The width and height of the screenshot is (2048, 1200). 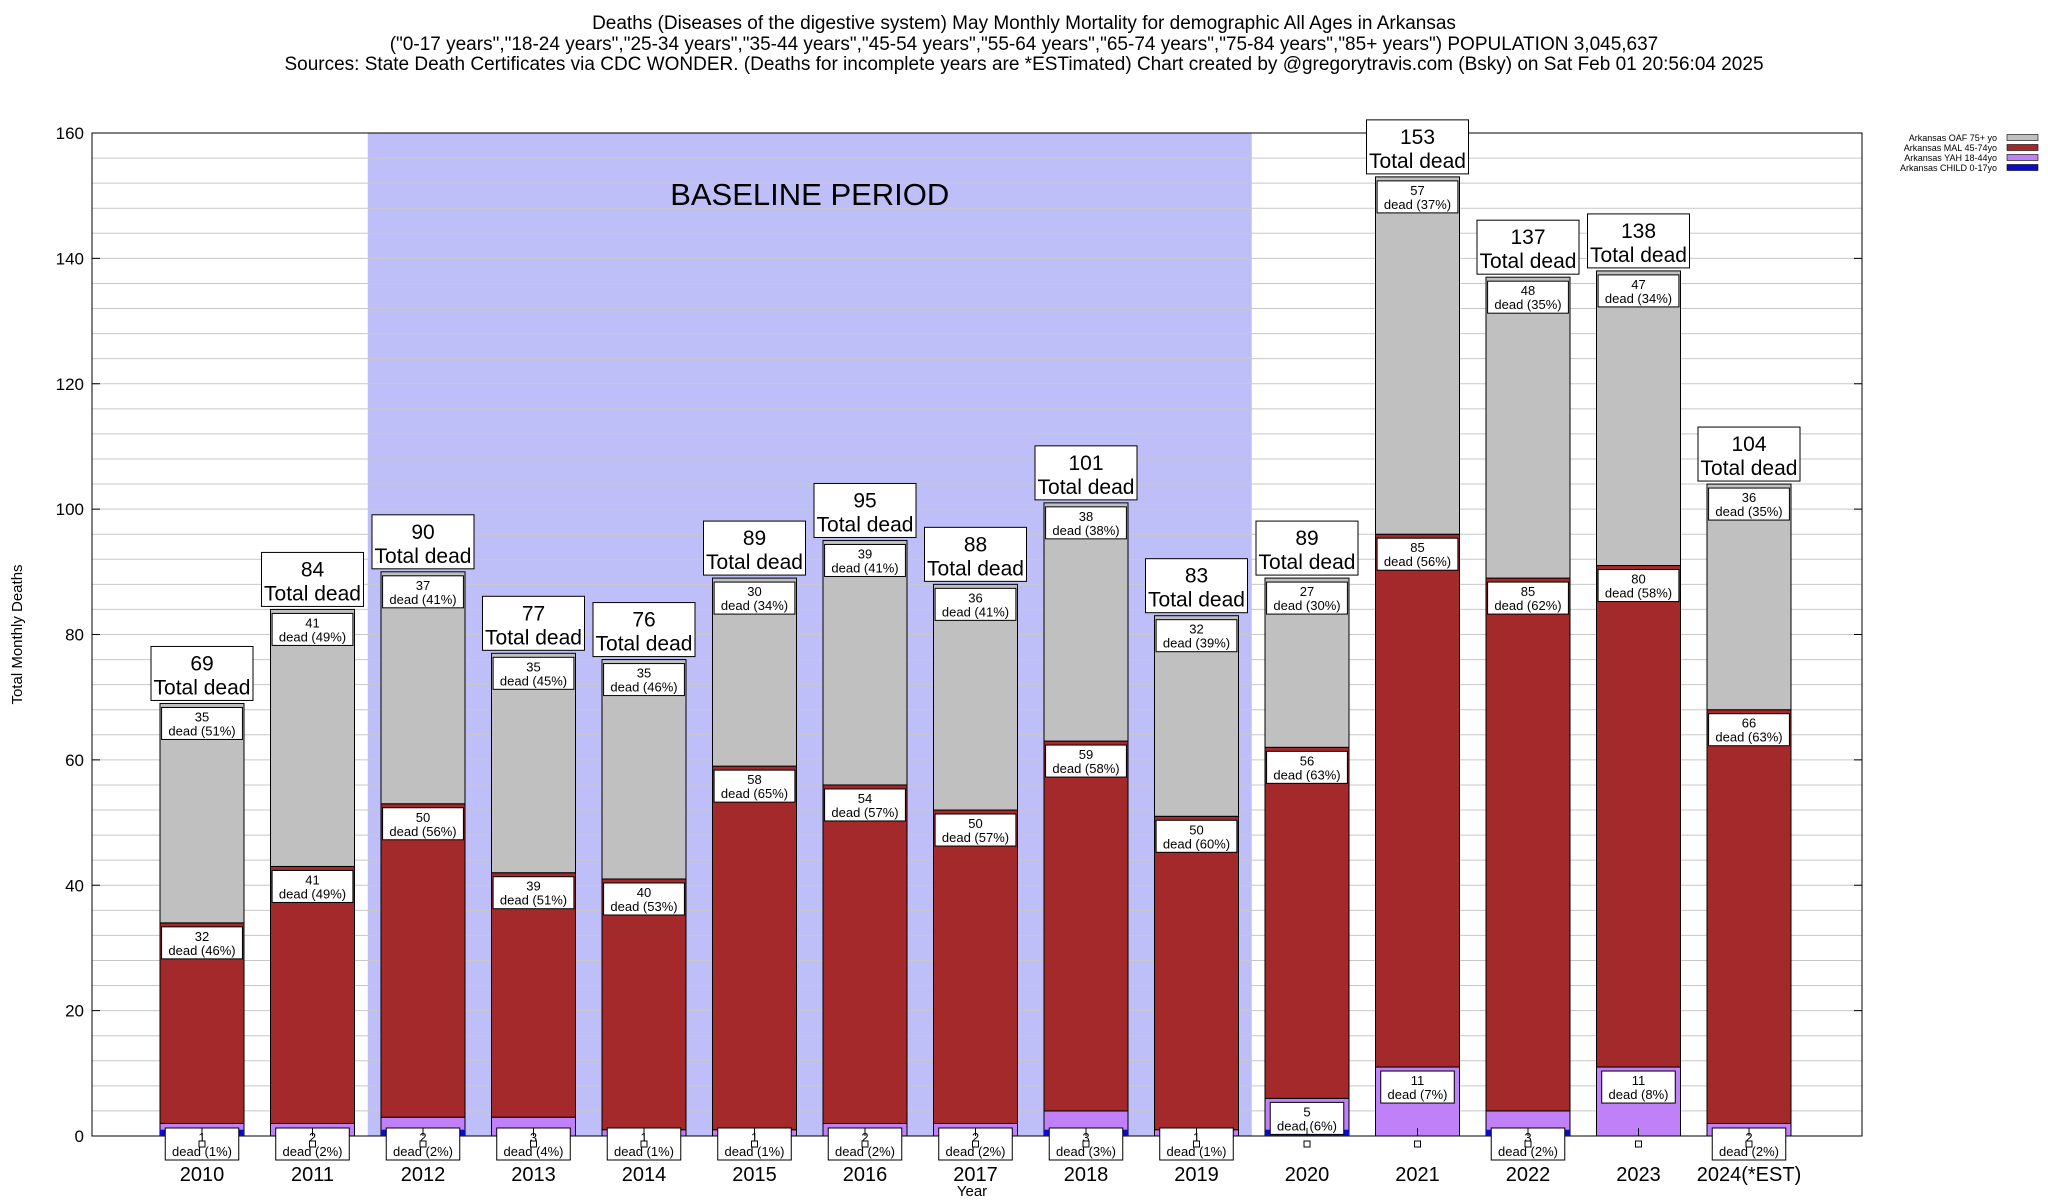 What do you see at coordinates (1196, 843) in the screenshot?
I see `mal-label-percent: dead (60%)` at bounding box center [1196, 843].